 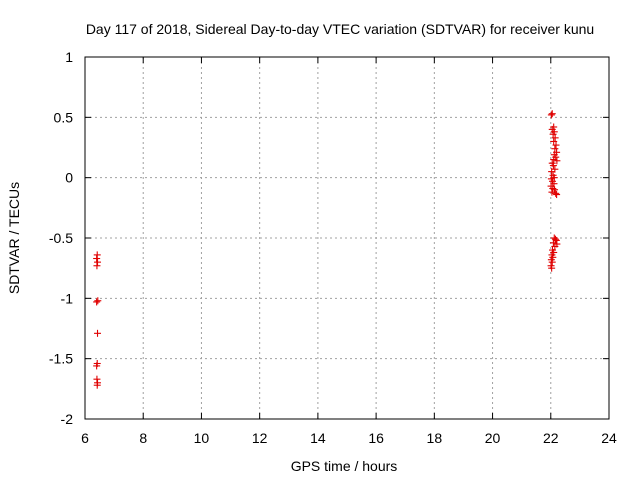 What do you see at coordinates (67, 419) in the screenshot?
I see `y-tick-label: -2` at bounding box center [67, 419].